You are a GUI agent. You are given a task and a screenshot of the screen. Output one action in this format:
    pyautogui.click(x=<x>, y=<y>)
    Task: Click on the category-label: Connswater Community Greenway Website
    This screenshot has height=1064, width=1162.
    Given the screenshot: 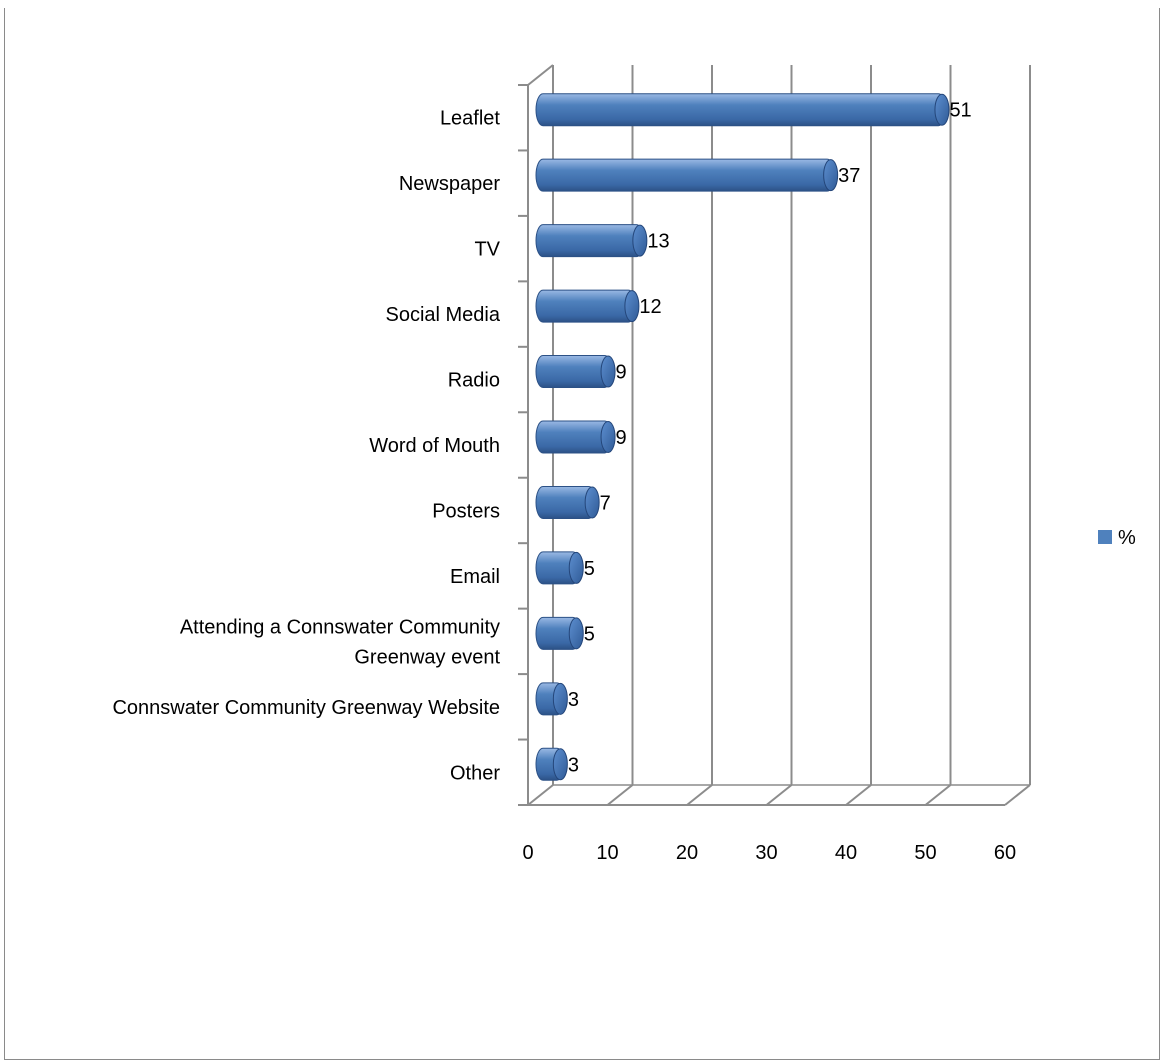 What is the action you would take?
    pyautogui.click(x=306, y=708)
    